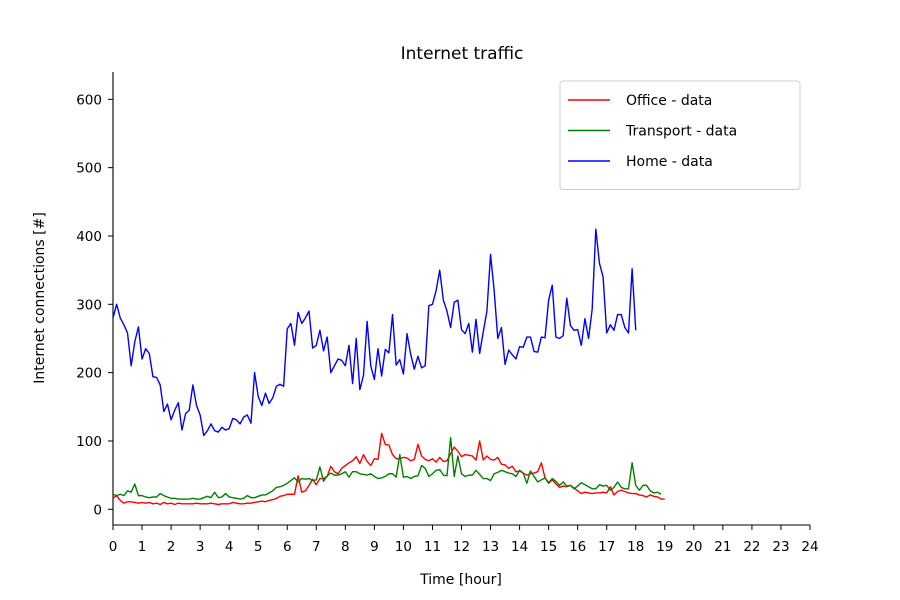 Image resolution: width=900 pixels, height=600 pixels. Describe the element at coordinates (664, 547) in the screenshot. I see `x-tick-label: 19` at that location.